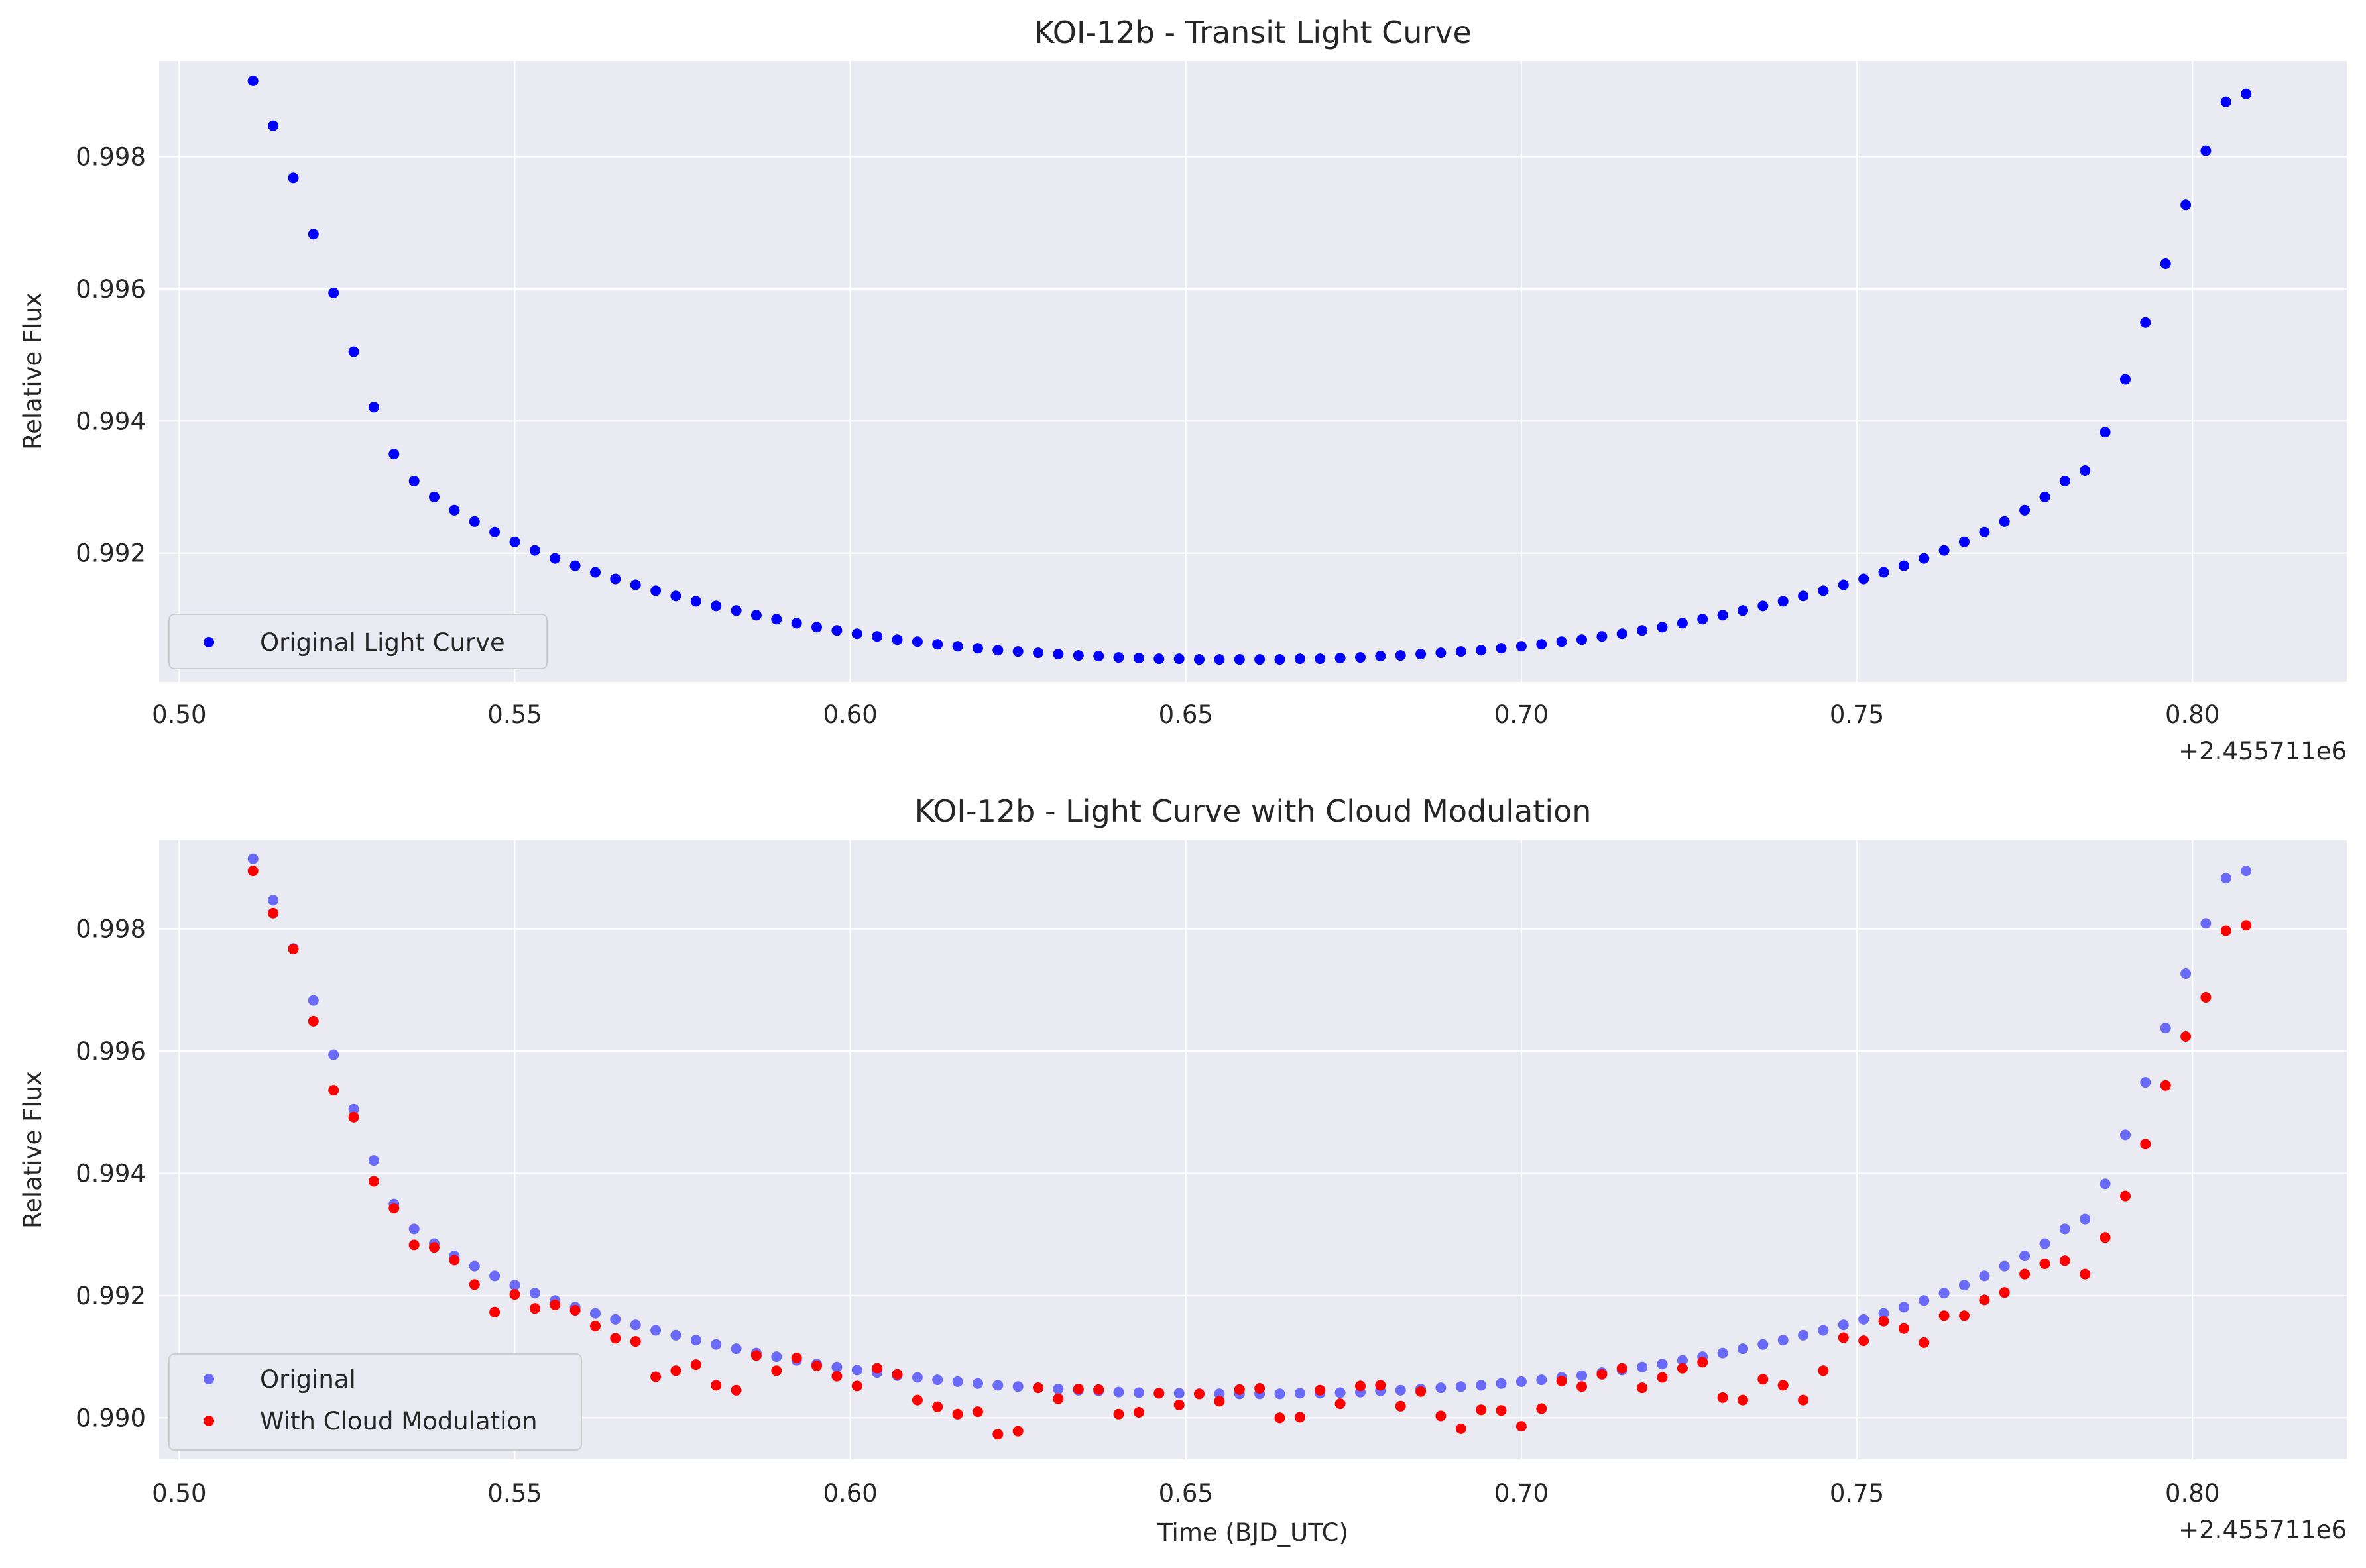 Image resolution: width=2366 pixels, height=1568 pixels. What do you see at coordinates (111, 553) in the screenshot?
I see `y-tick-label: 0.992` at bounding box center [111, 553].